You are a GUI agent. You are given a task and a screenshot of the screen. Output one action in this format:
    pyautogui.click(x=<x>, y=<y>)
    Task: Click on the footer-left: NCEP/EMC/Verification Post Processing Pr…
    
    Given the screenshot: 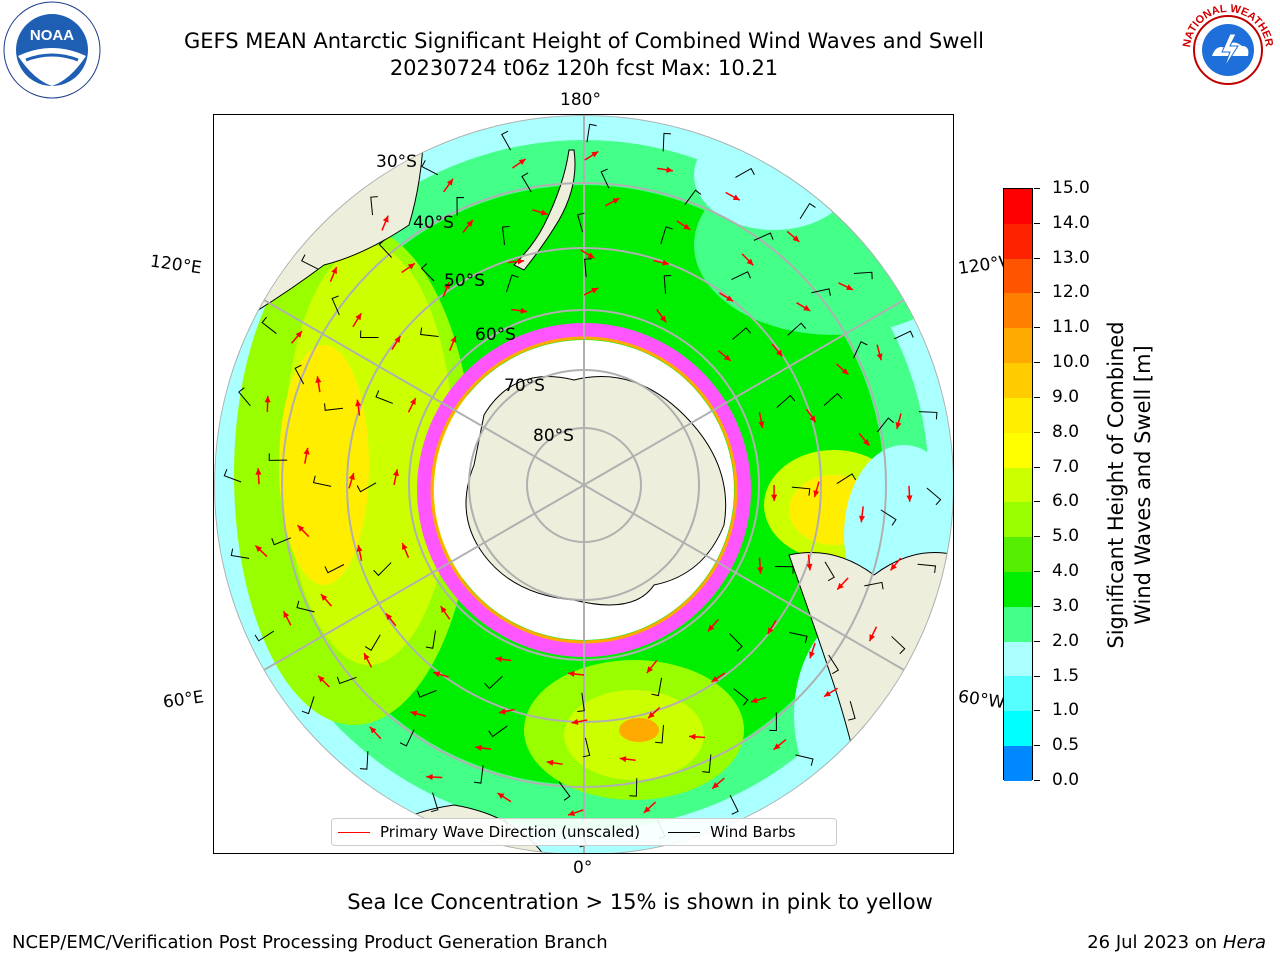 What is the action you would take?
    pyautogui.click(x=310, y=942)
    